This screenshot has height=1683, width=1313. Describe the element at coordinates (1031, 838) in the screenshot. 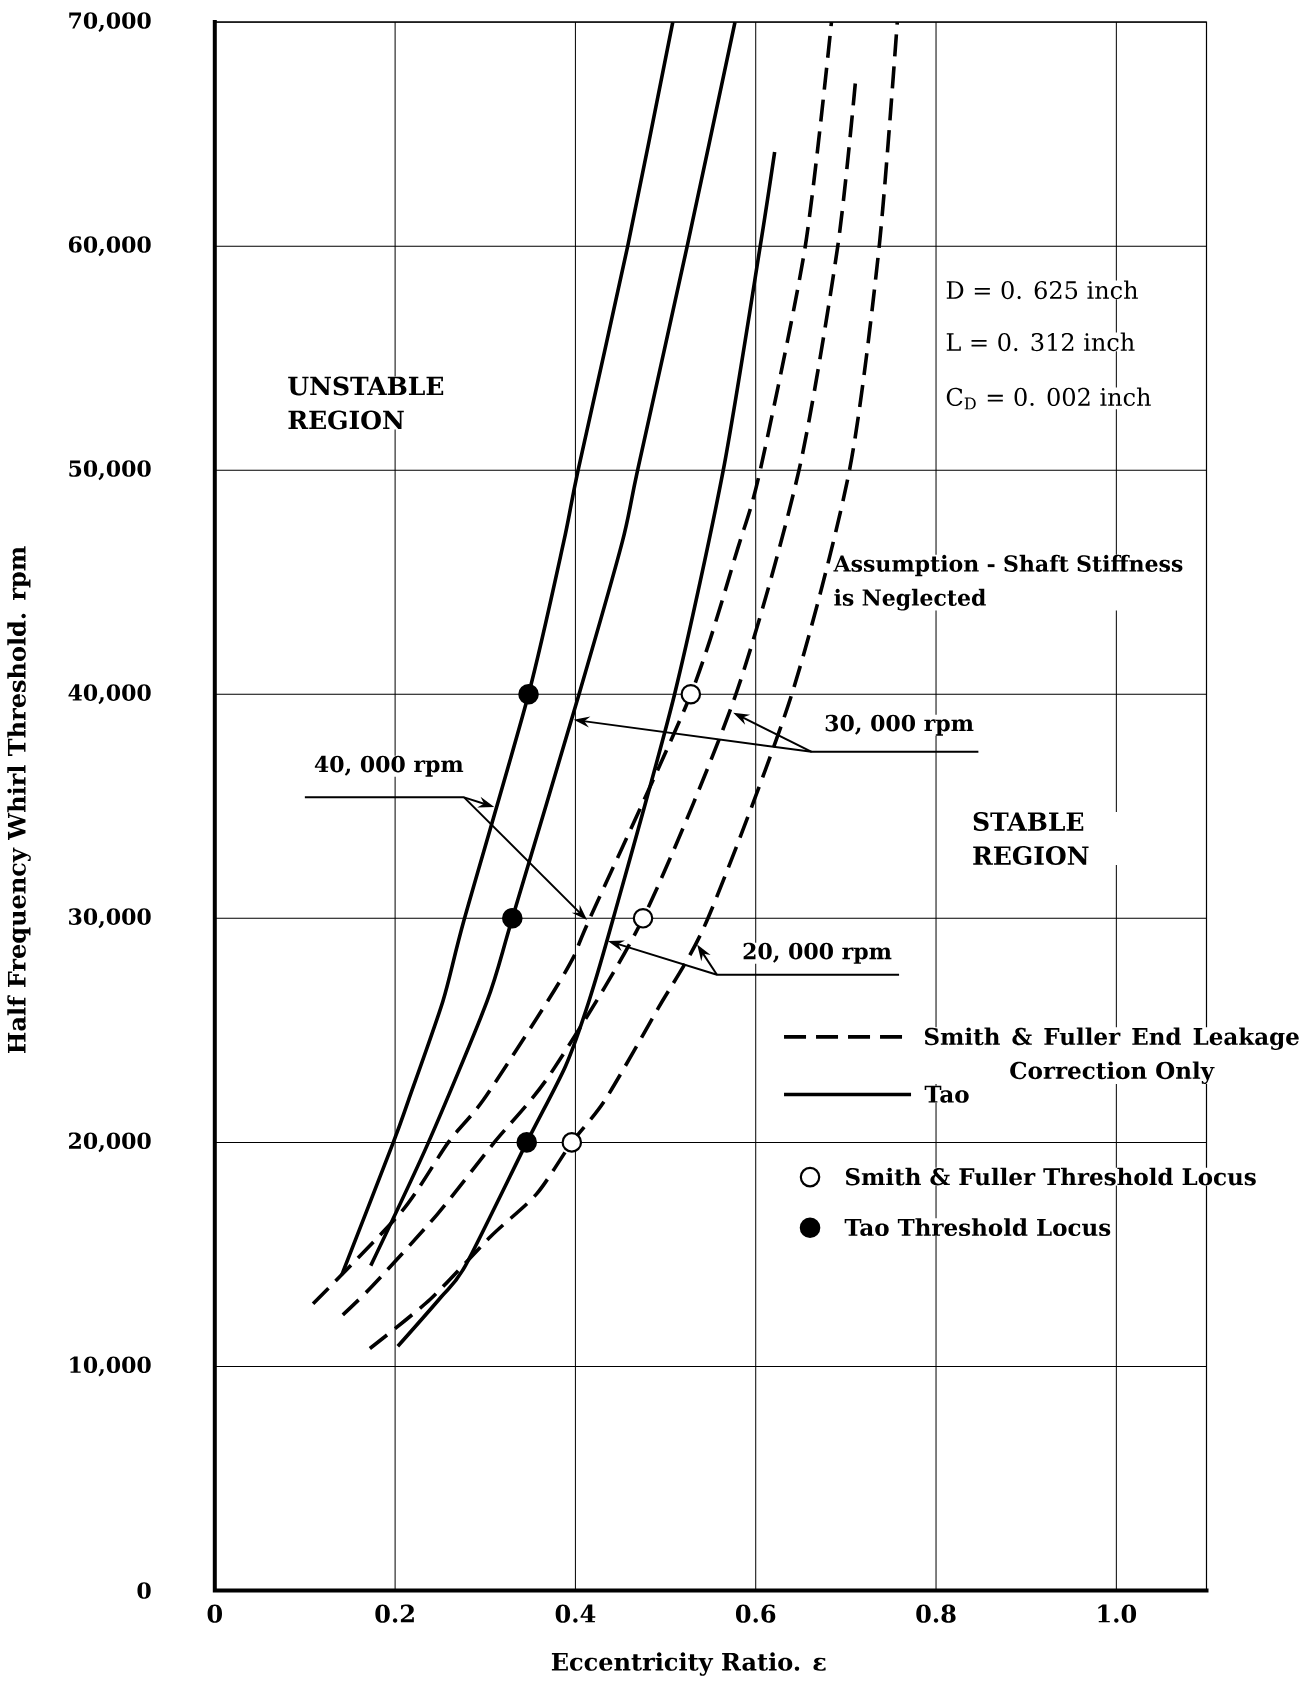

I see `annotation: STABLE REGION` at that location.